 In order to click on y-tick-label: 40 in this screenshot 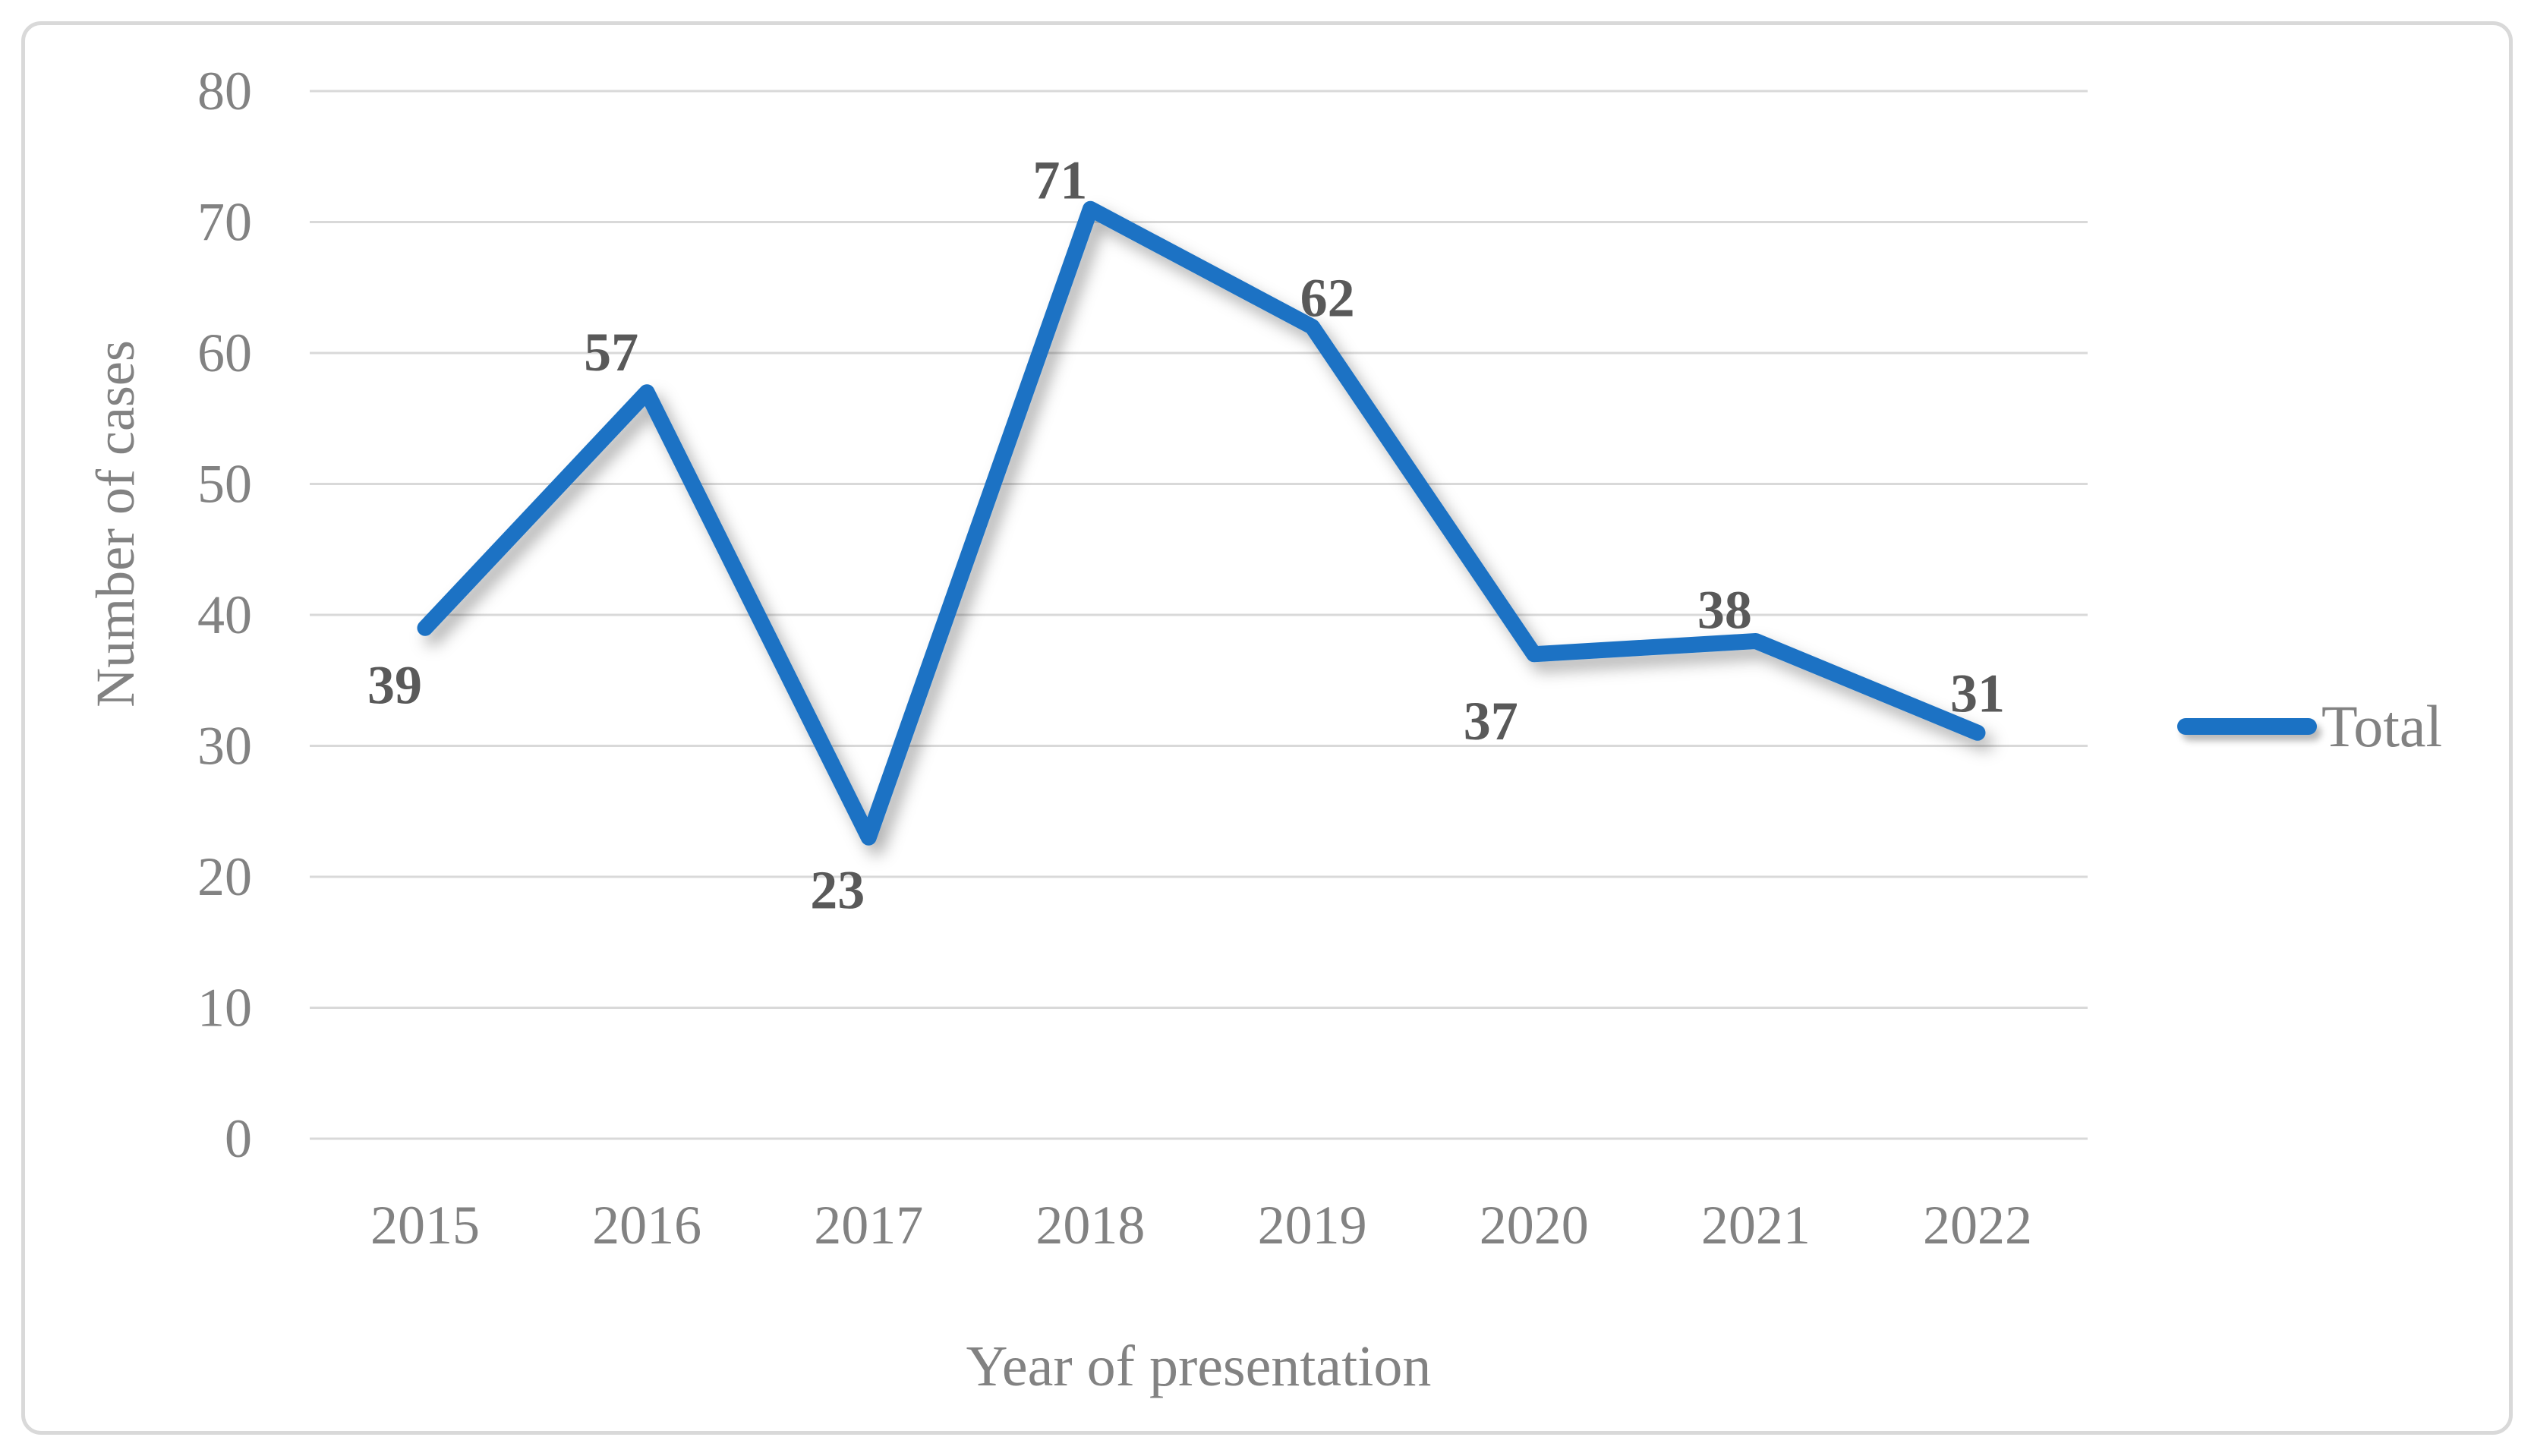, I will do `click(224, 615)`.